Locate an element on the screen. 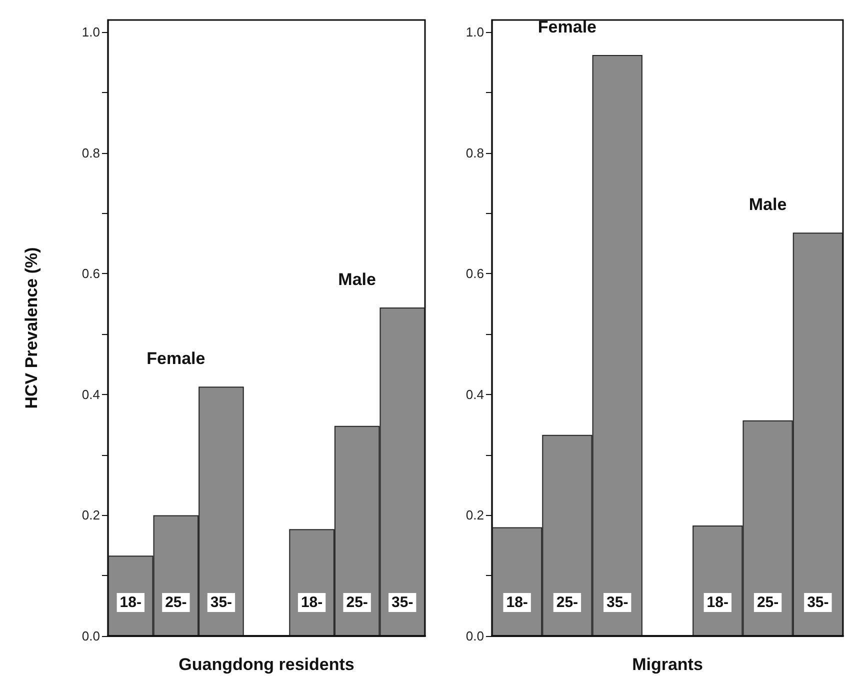 The width and height of the screenshot is (857, 688). y-axis-title: HCV Prevalence (%) is located at coordinates (31, 328).